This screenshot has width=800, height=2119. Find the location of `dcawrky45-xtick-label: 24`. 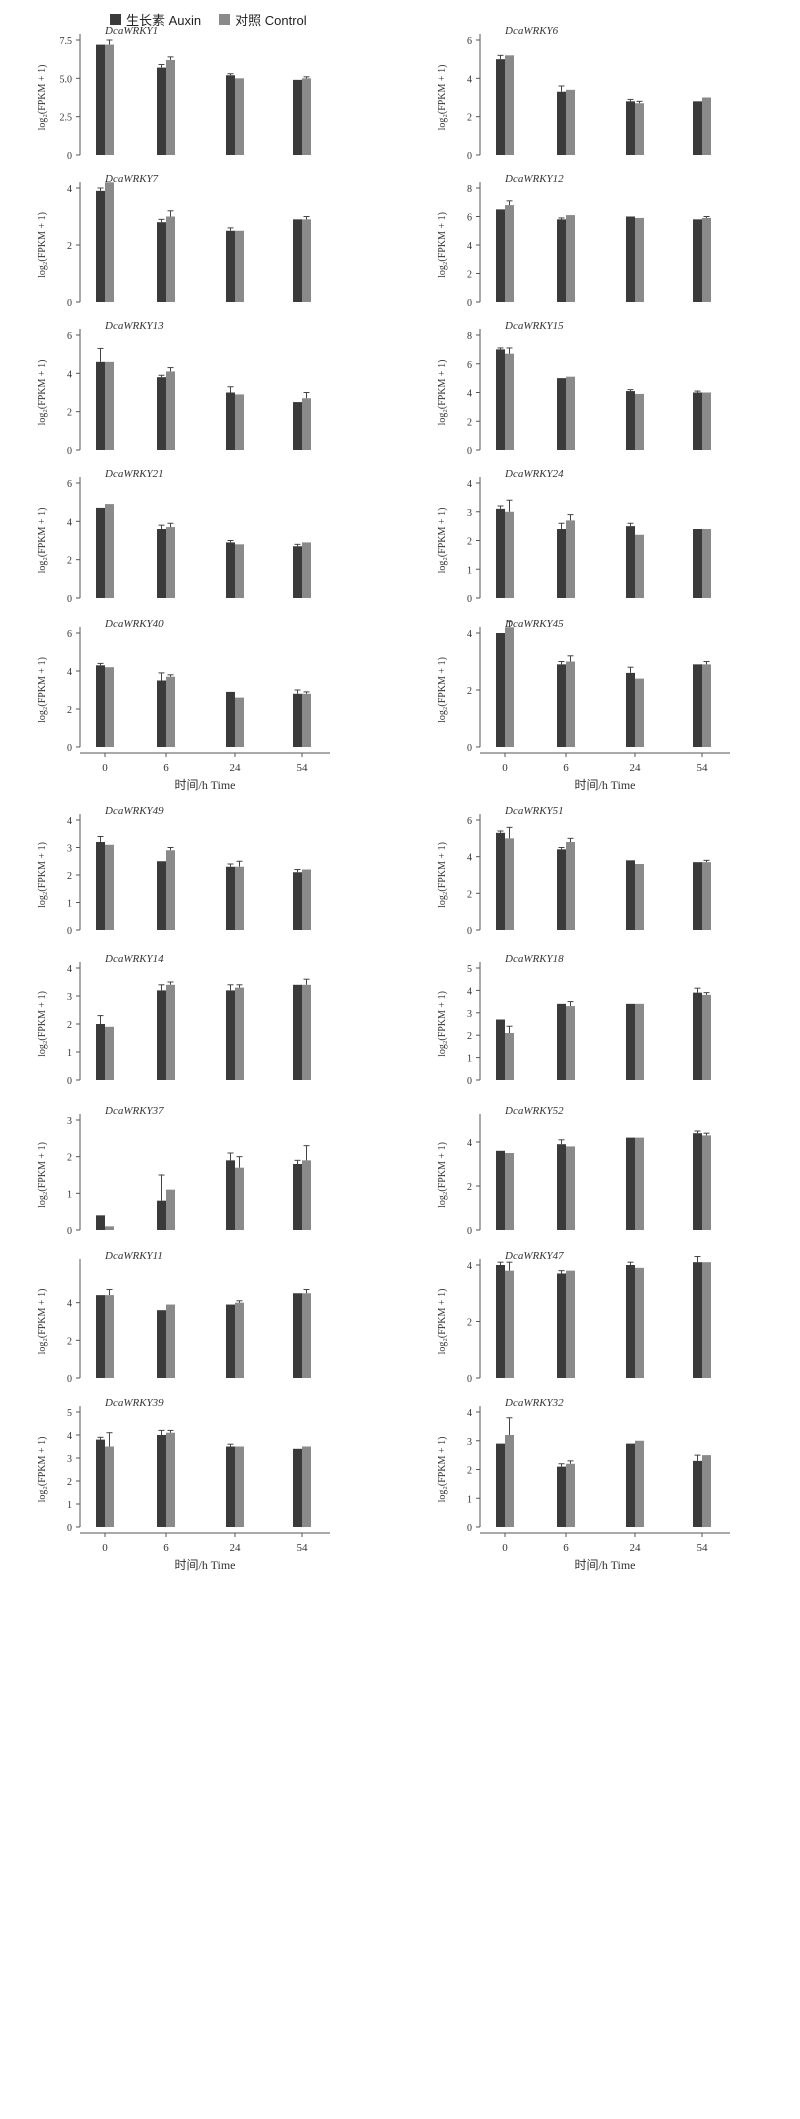

dcawrky45-xtick-label: 24 is located at coordinates (636, 768).